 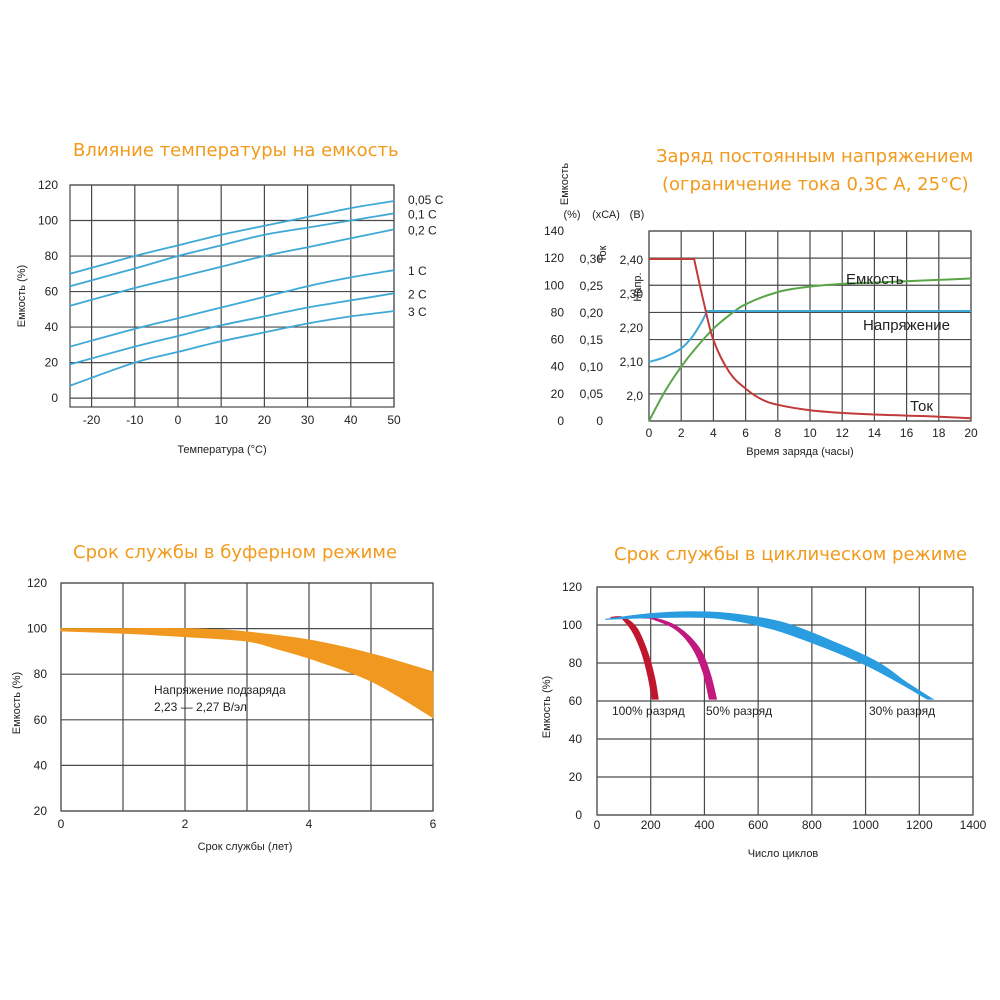 I want to click on buffer-x-tick-label: 6, so click(x=433, y=824).